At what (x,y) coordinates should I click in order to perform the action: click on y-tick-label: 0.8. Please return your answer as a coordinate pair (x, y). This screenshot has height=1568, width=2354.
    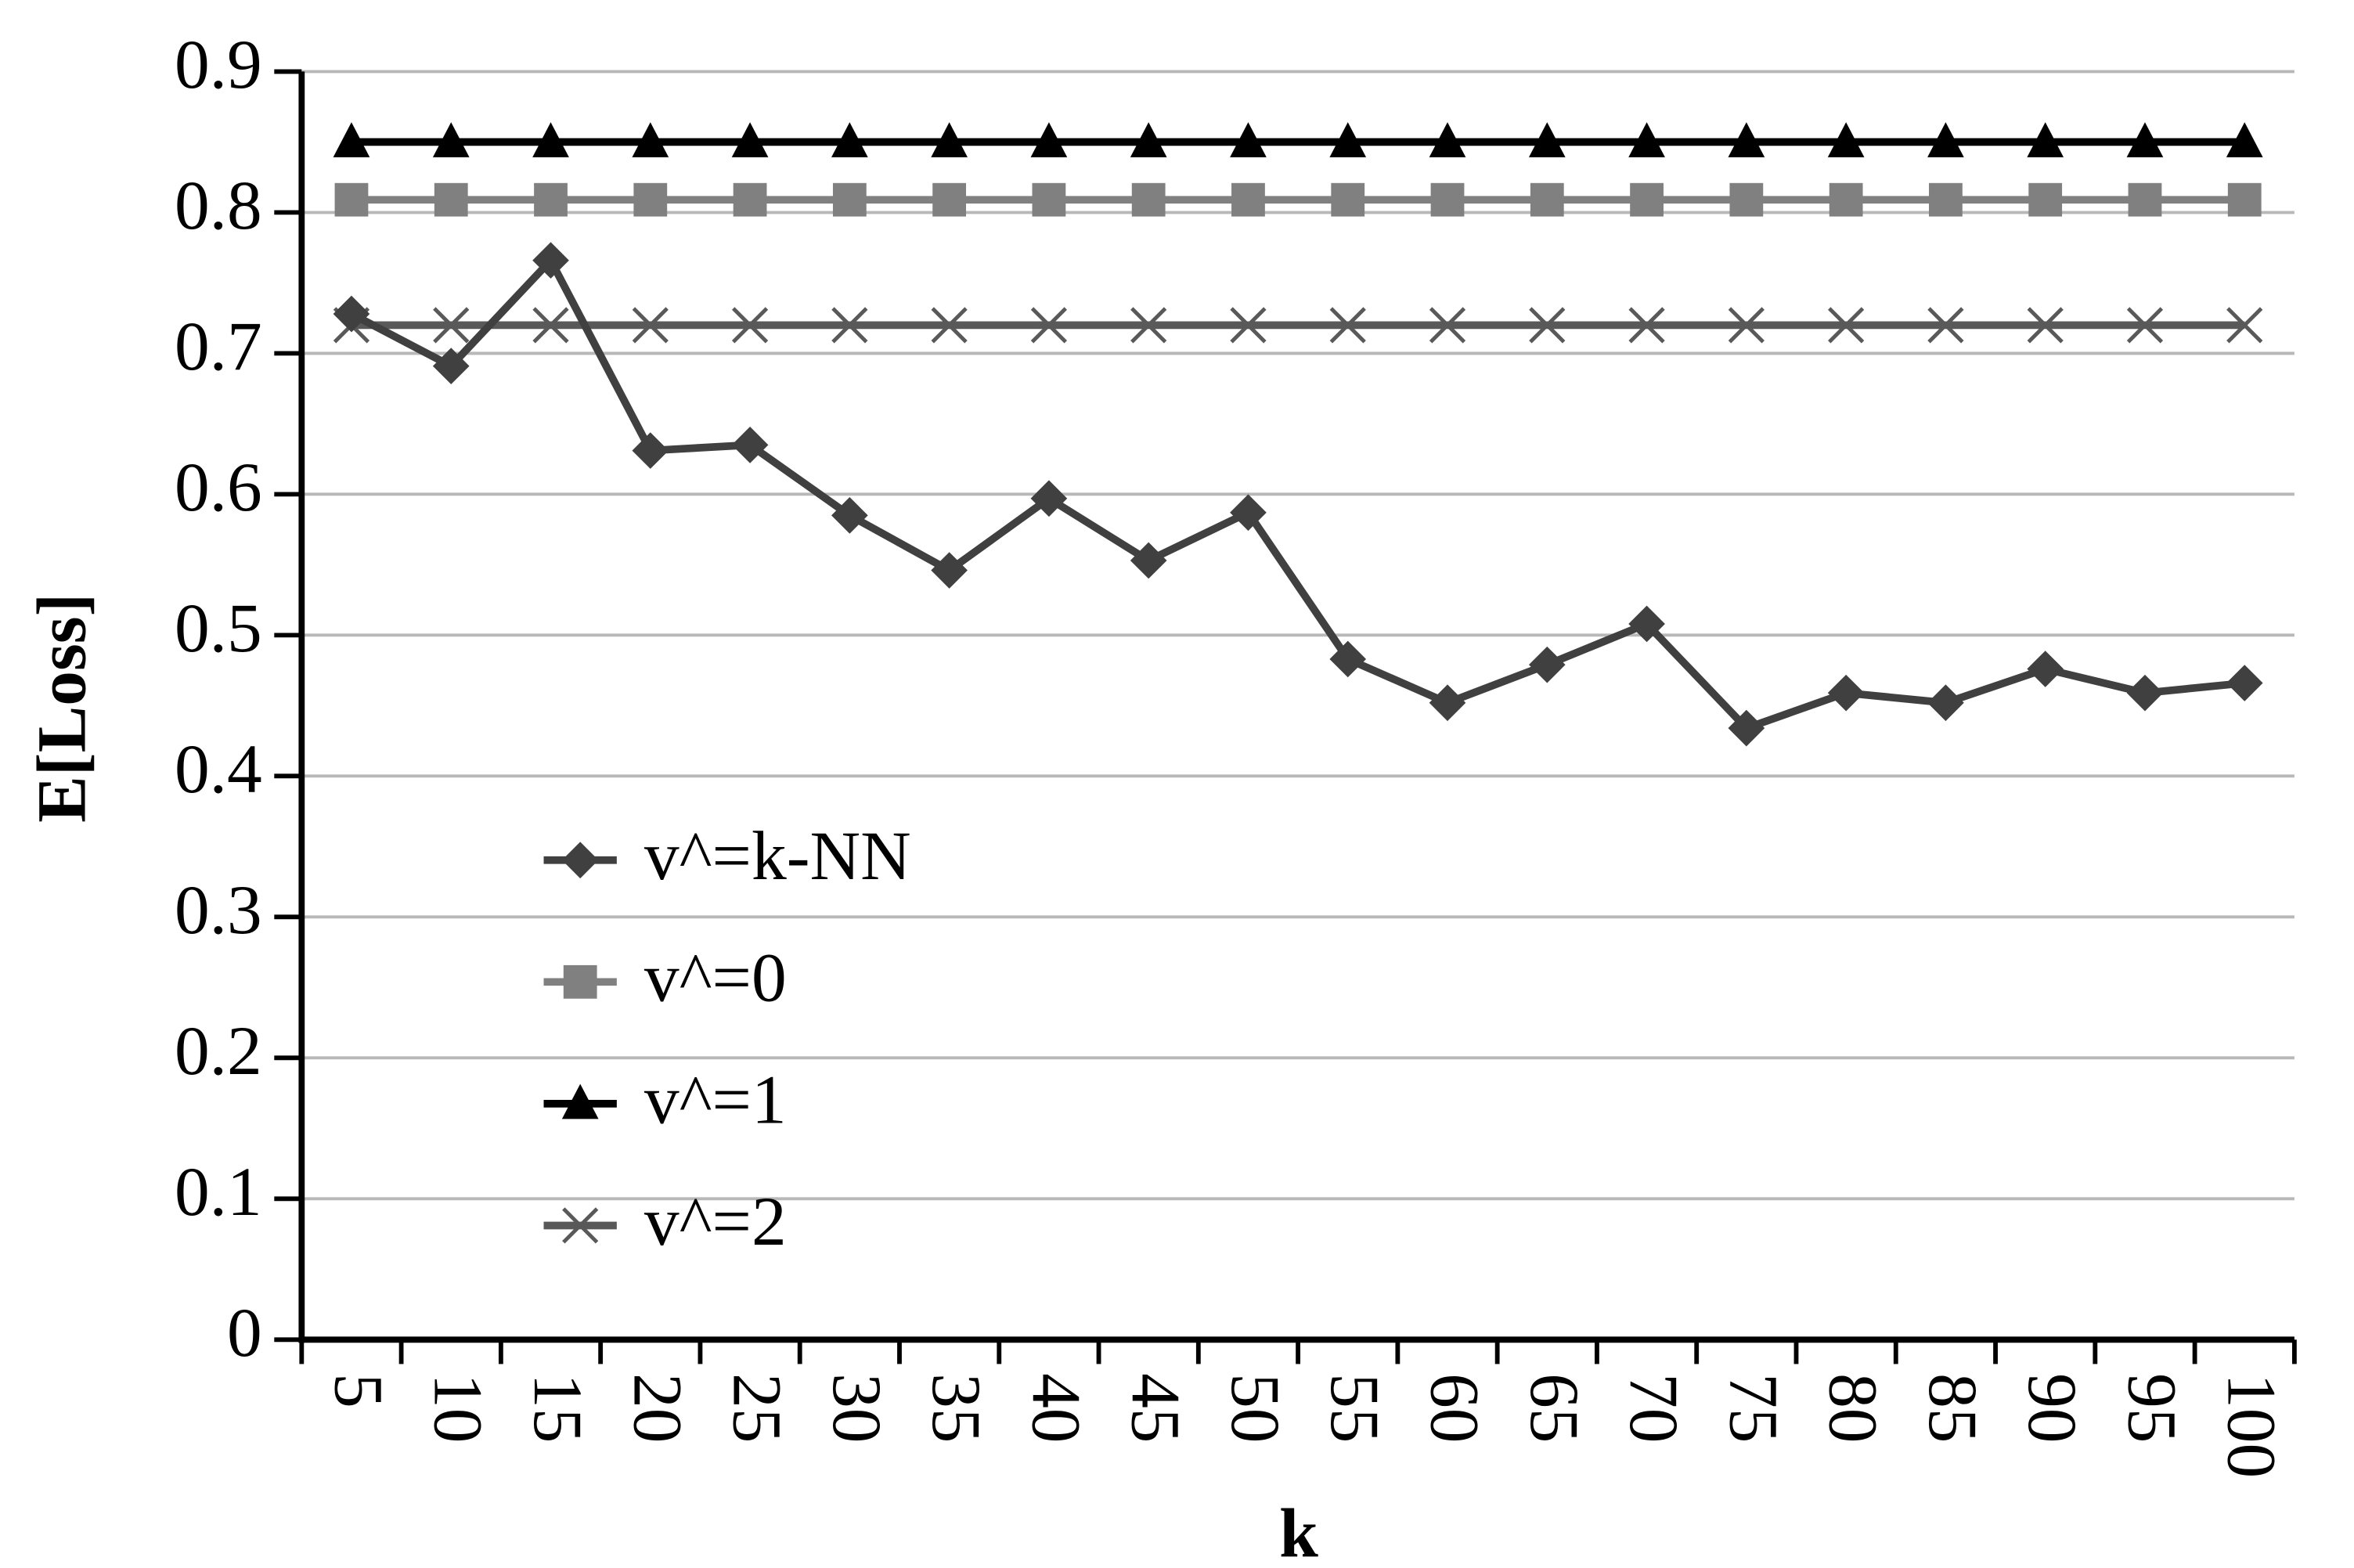
    Looking at the image, I should click on (218, 205).